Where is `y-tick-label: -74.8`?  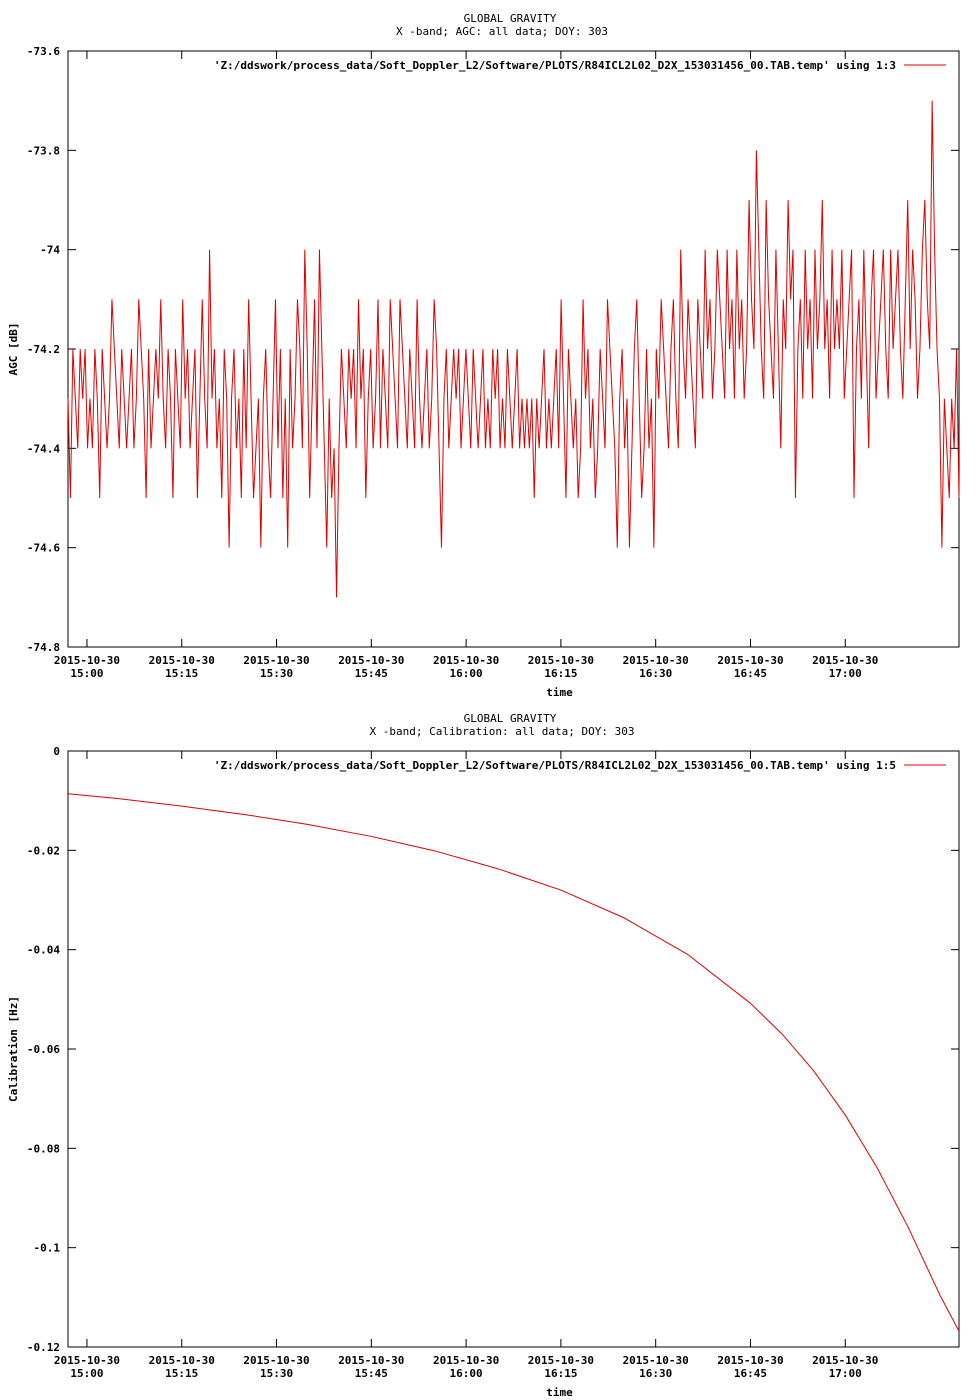 y-tick-label: -74.8 is located at coordinates (43, 647).